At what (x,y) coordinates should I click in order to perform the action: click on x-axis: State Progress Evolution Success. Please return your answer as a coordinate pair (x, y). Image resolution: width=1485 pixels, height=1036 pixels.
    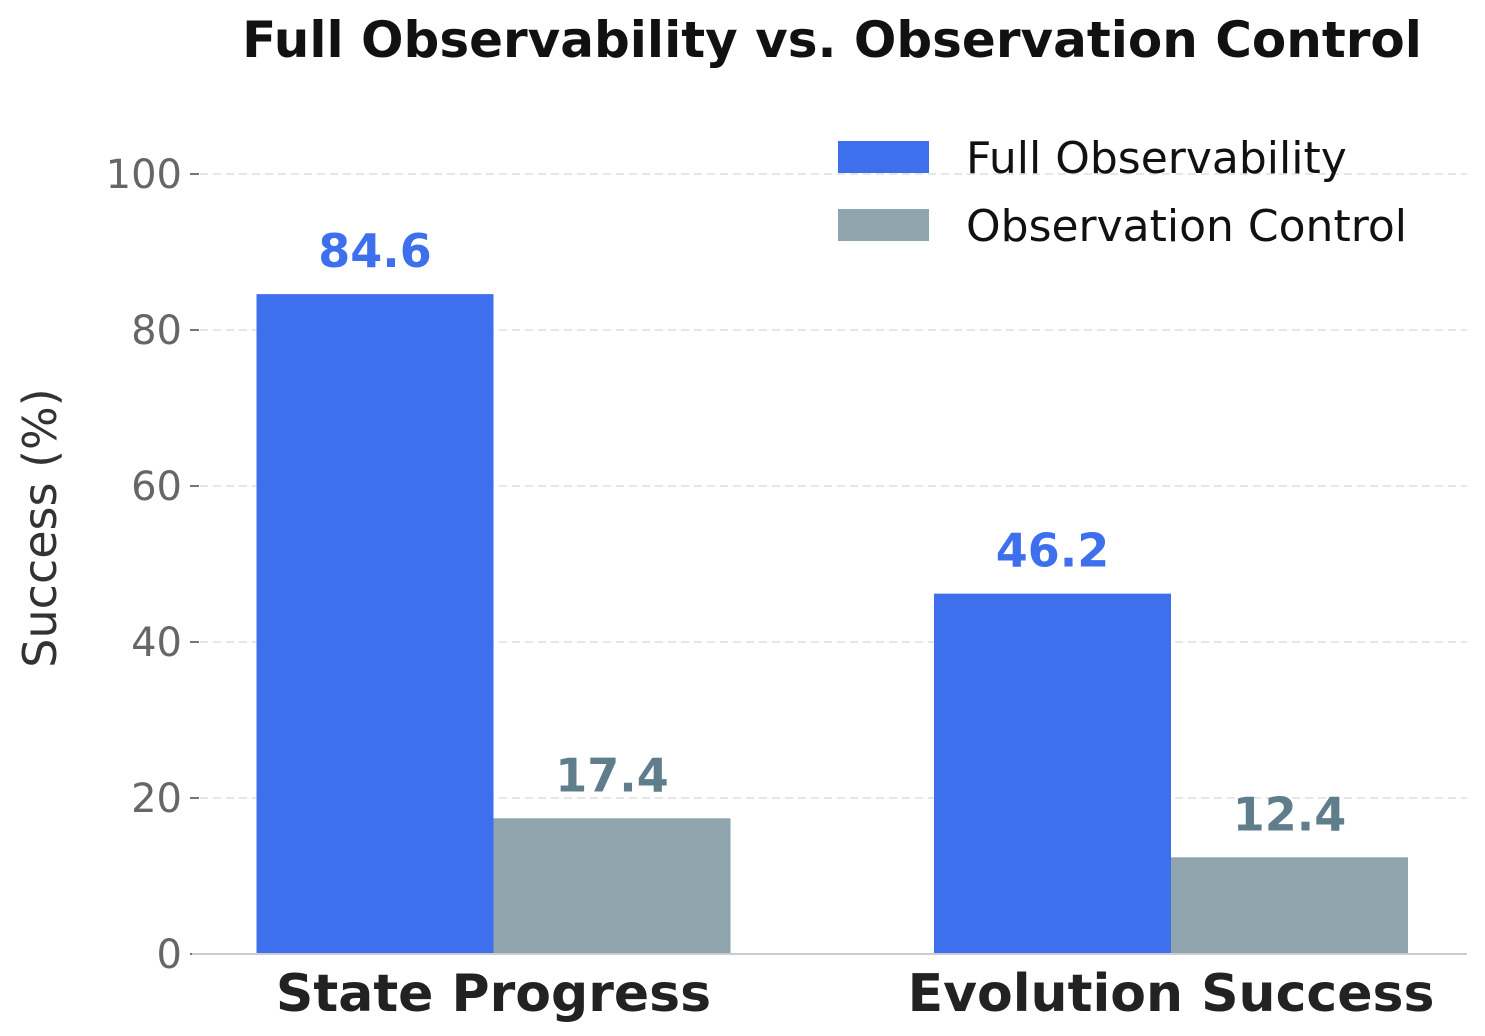
    Looking at the image, I should click on (855, 994).